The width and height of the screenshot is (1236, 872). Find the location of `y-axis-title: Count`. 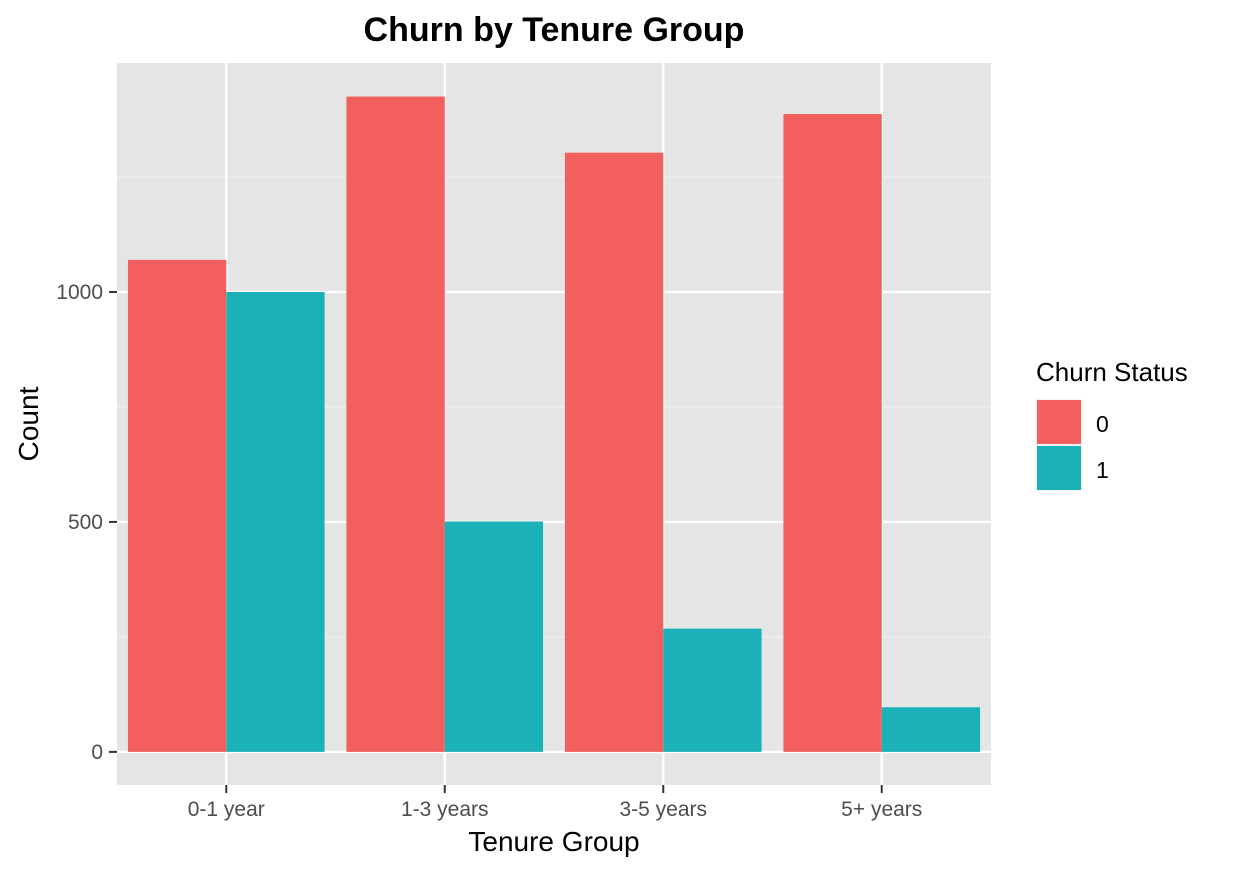

y-axis-title: Count is located at coordinates (28, 423).